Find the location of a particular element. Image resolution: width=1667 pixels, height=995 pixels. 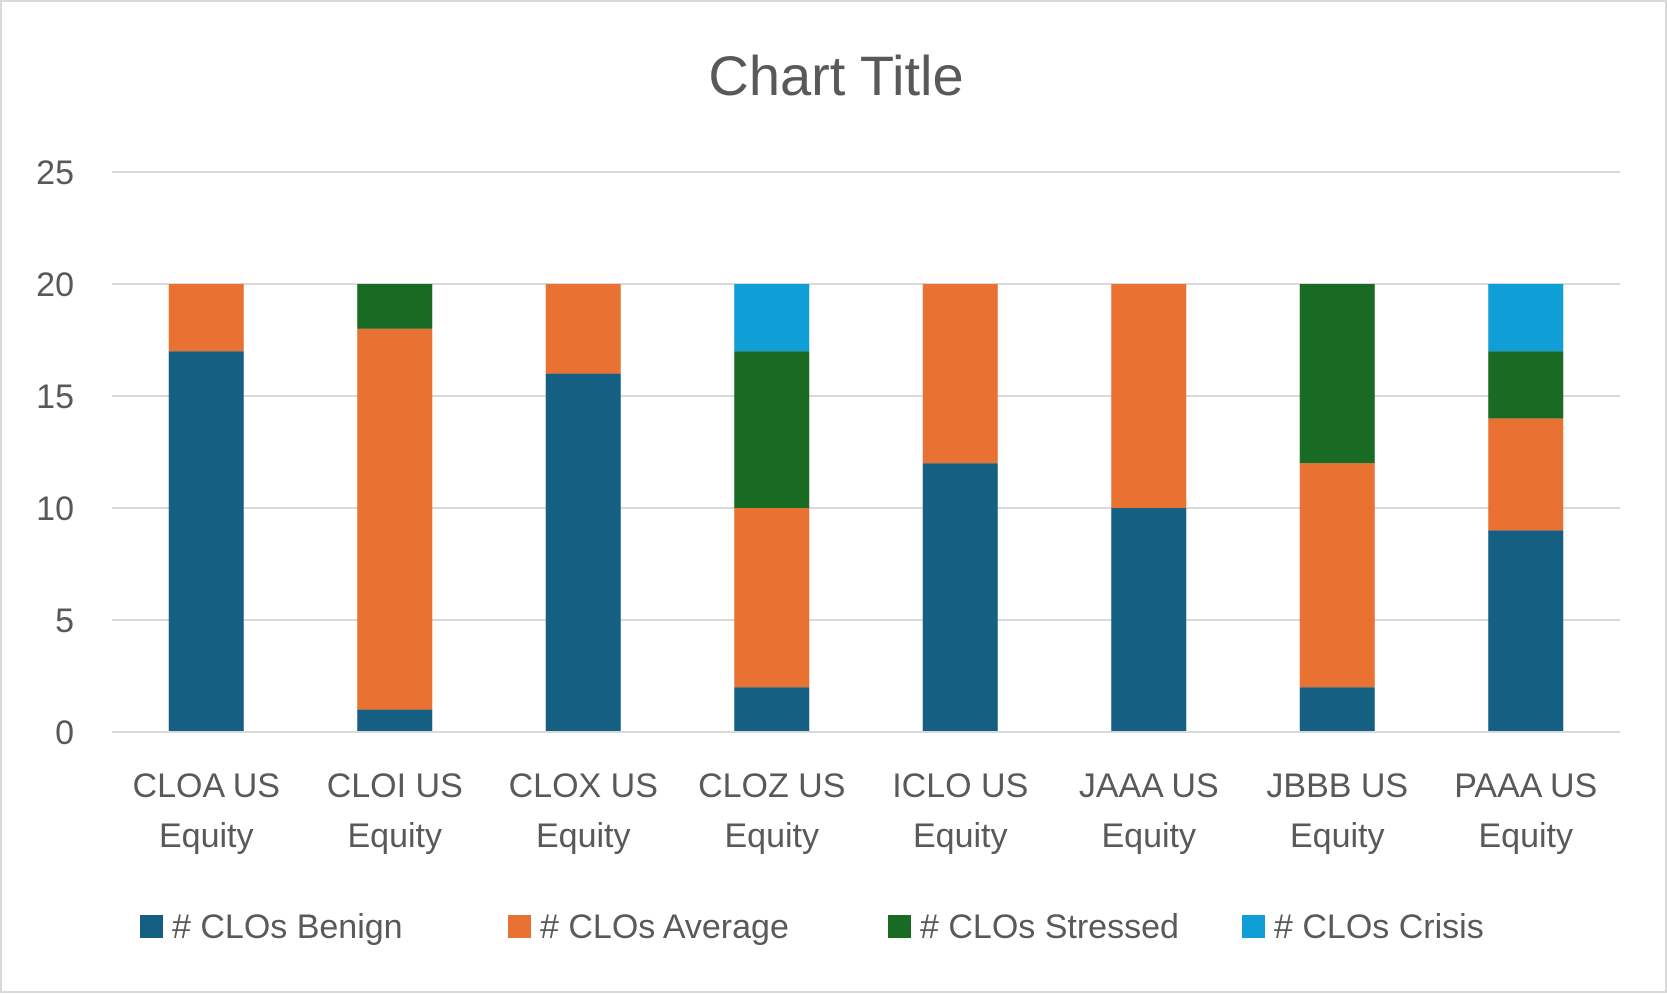

x-category-label: JBBB US is located at coordinates (1337, 786).